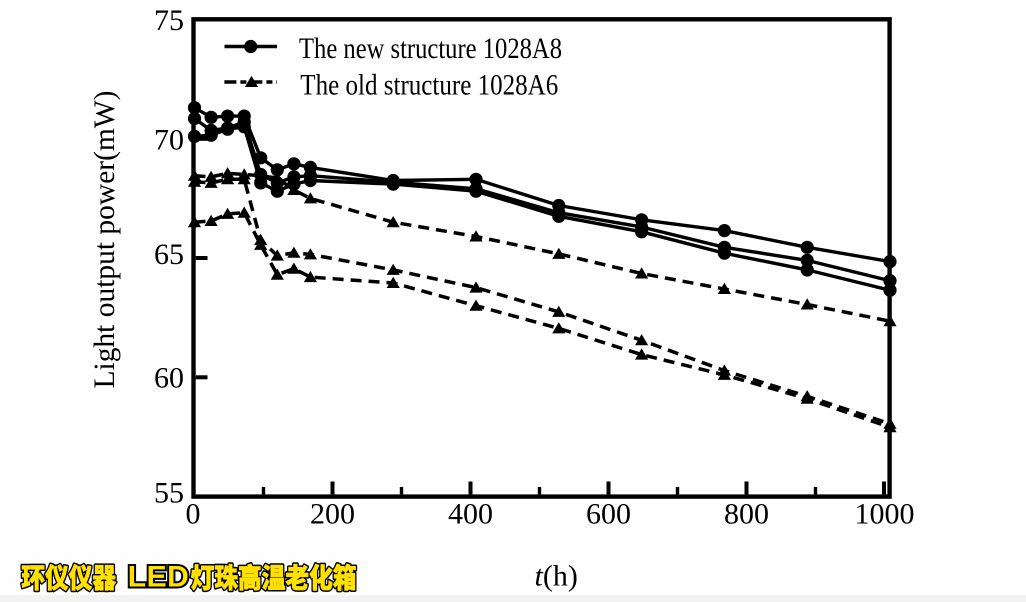  I want to click on svg-text: 1000, so click(885, 514).